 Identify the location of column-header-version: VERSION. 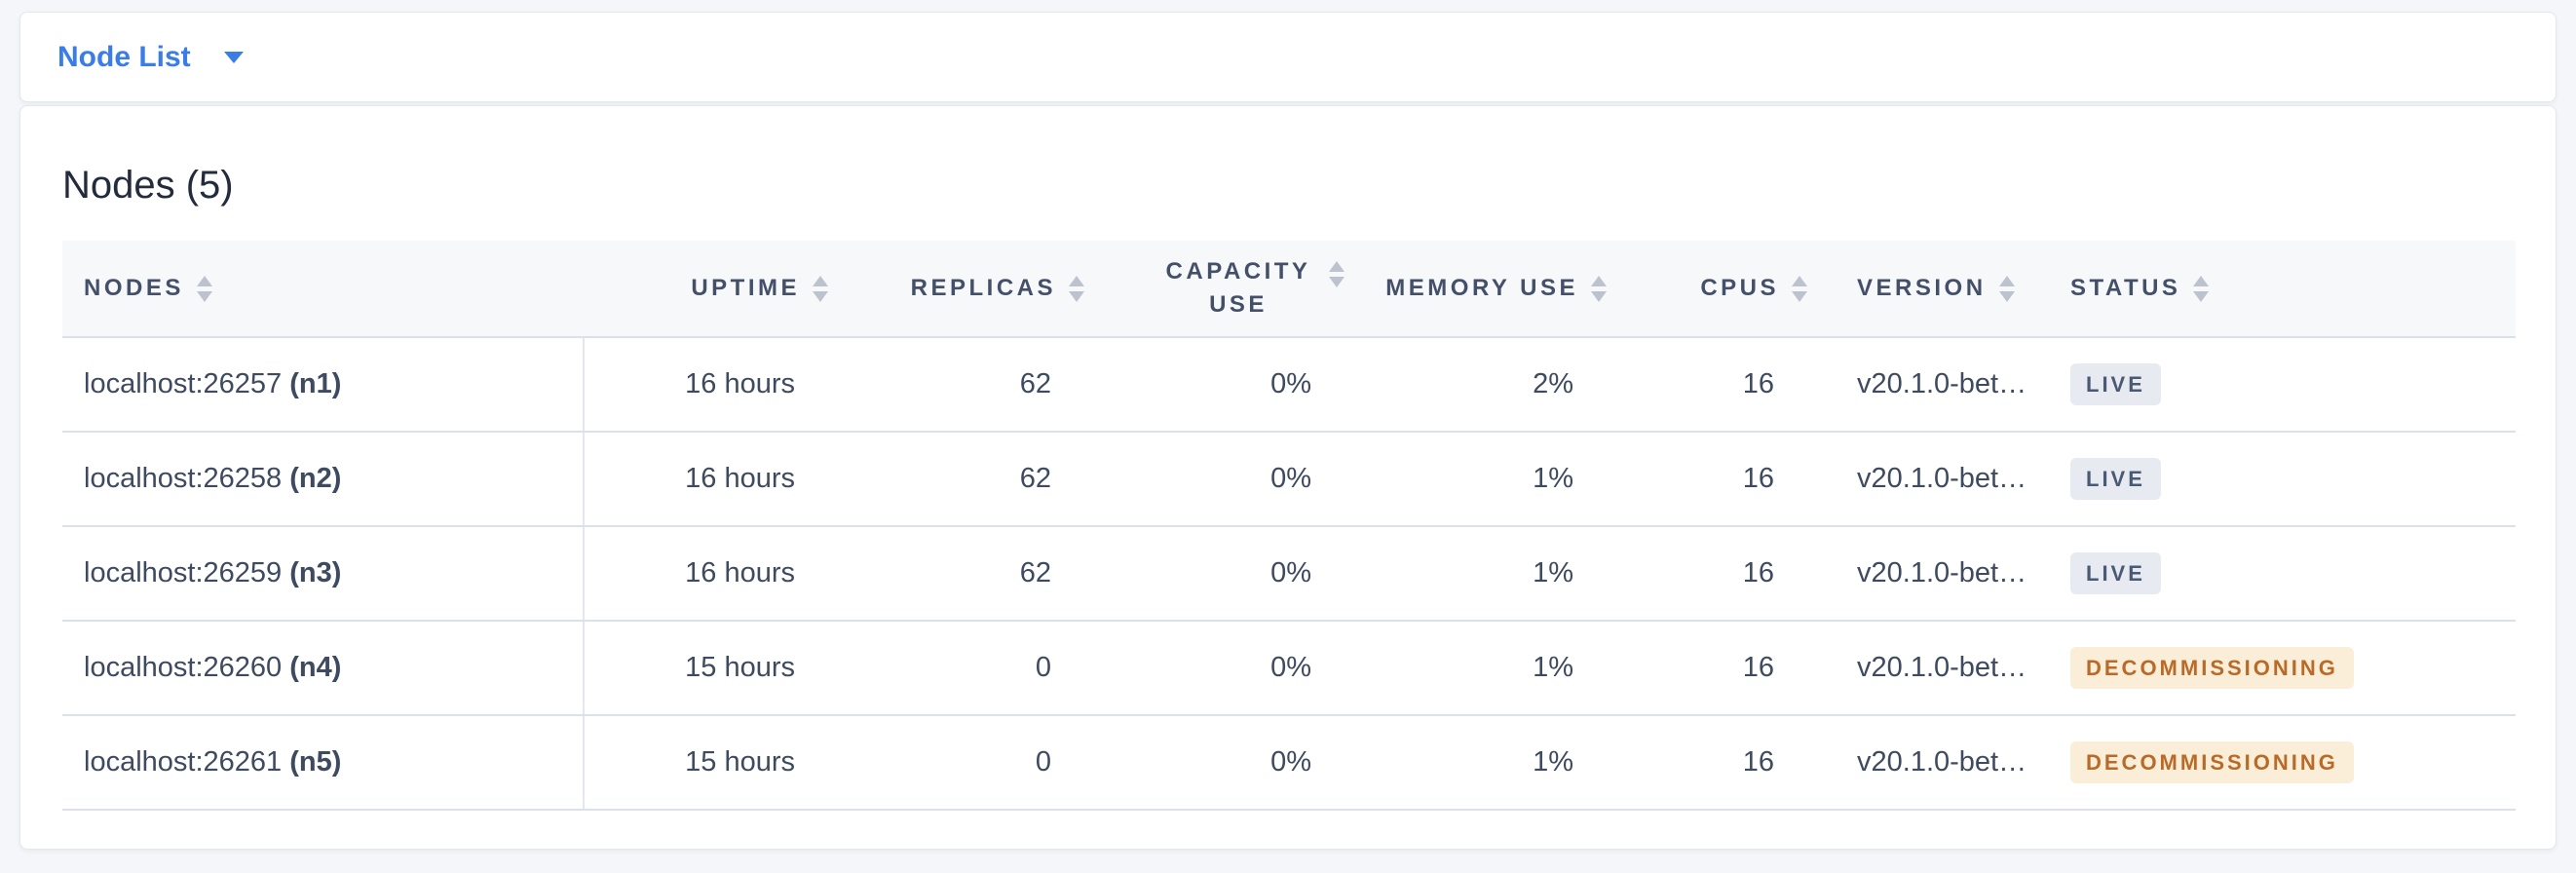
(1937, 289).